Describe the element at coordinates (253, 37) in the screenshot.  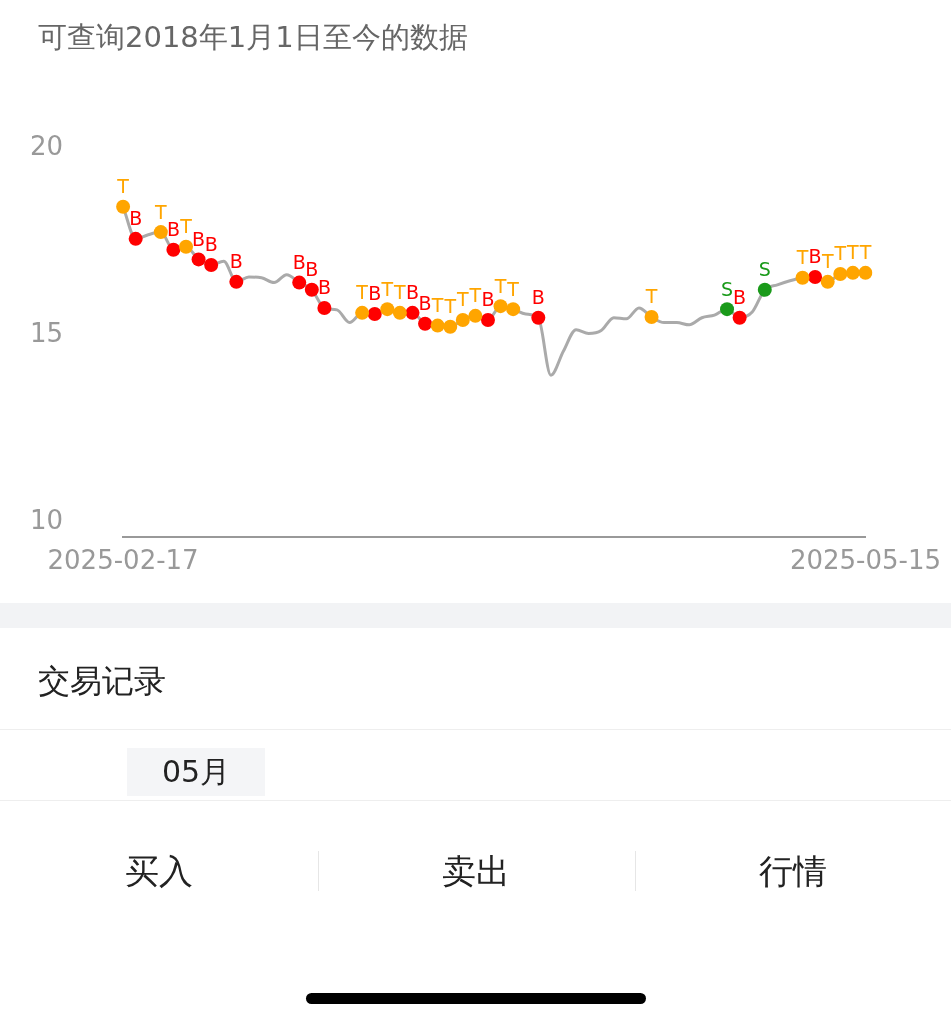
I see `chart-title: 可查询2018年1月1日至今的数据` at that location.